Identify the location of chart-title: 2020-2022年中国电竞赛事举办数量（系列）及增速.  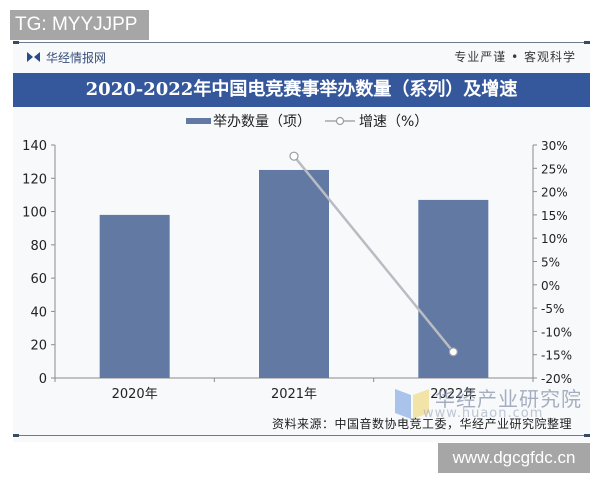
(301, 90).